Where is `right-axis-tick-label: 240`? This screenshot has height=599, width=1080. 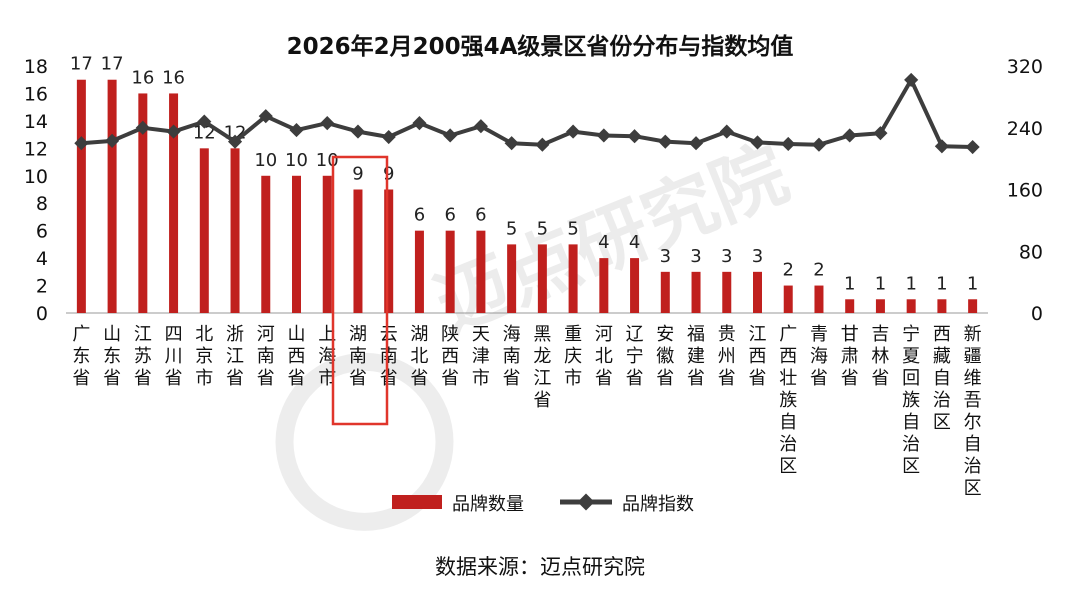 right-axis-tick-label: 240 is located at coordinates (1025, 129).